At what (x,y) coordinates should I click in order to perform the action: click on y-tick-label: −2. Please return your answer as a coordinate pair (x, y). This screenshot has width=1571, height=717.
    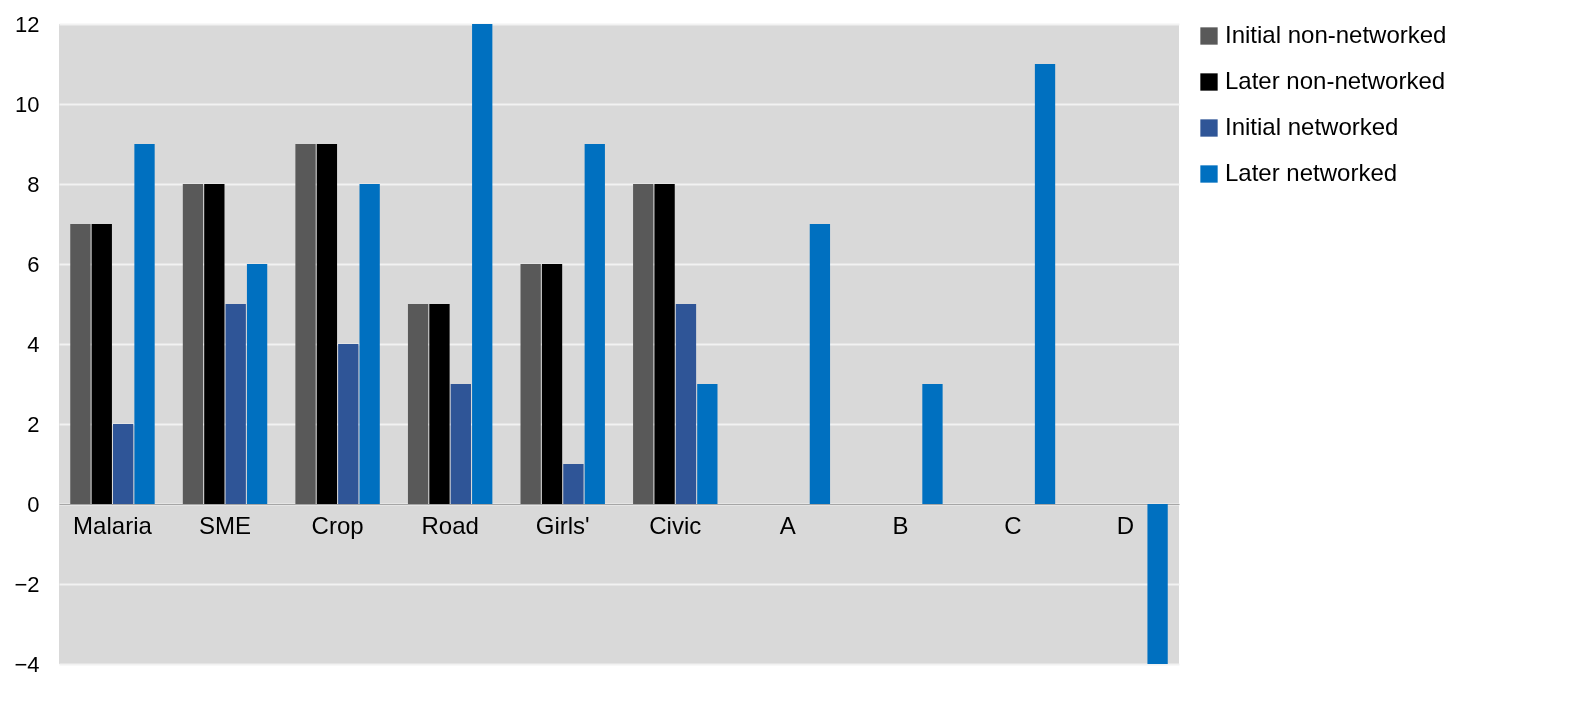
    Looking at the image, I should click on (27, 584).